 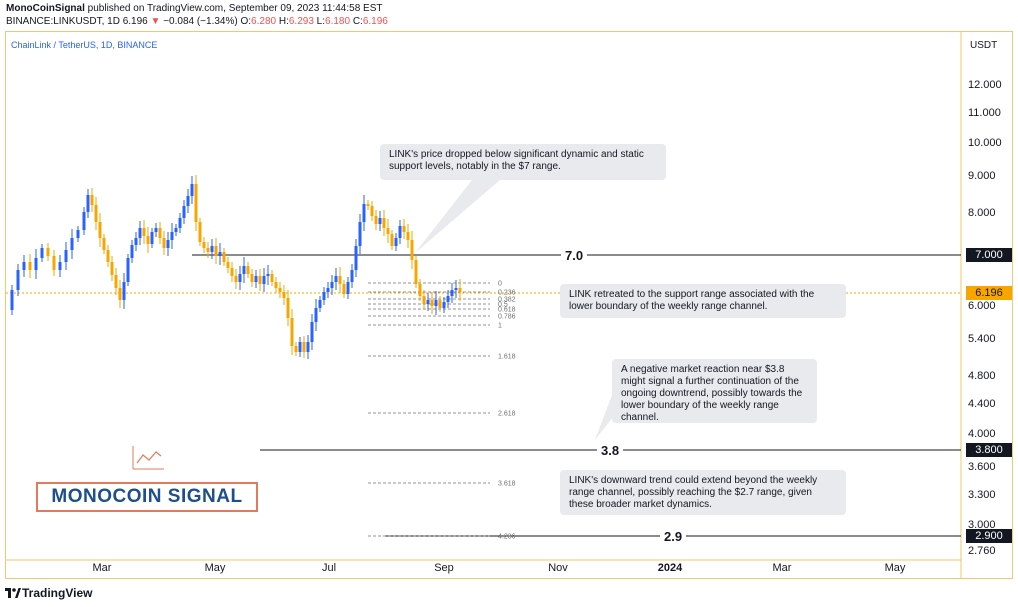 I want to click on price-tick: 3.600, so click(x=982, y=467).